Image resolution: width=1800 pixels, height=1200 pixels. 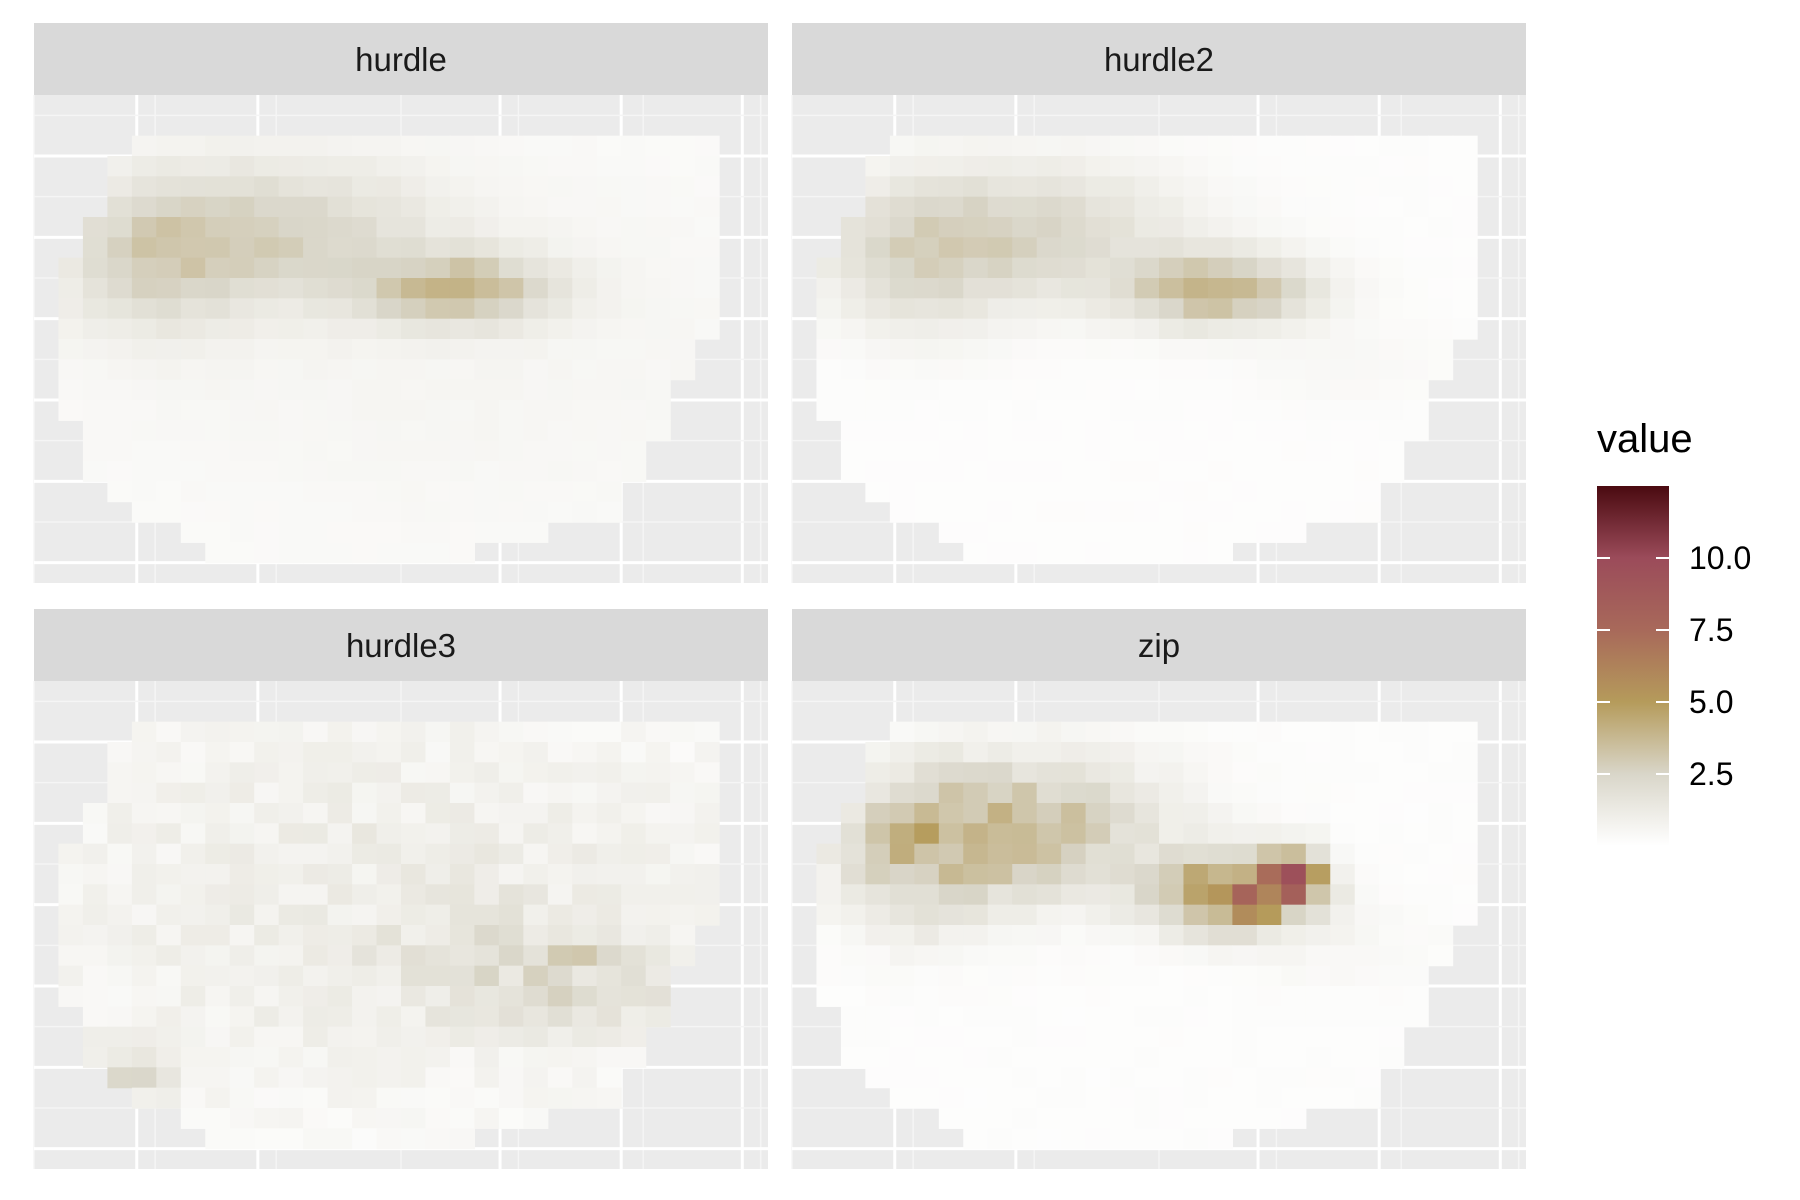 What do you see at coordinates (1159, 59) in the screenshot?
I see `facet-label: hurdle2` at bounding box center [1159, 59].